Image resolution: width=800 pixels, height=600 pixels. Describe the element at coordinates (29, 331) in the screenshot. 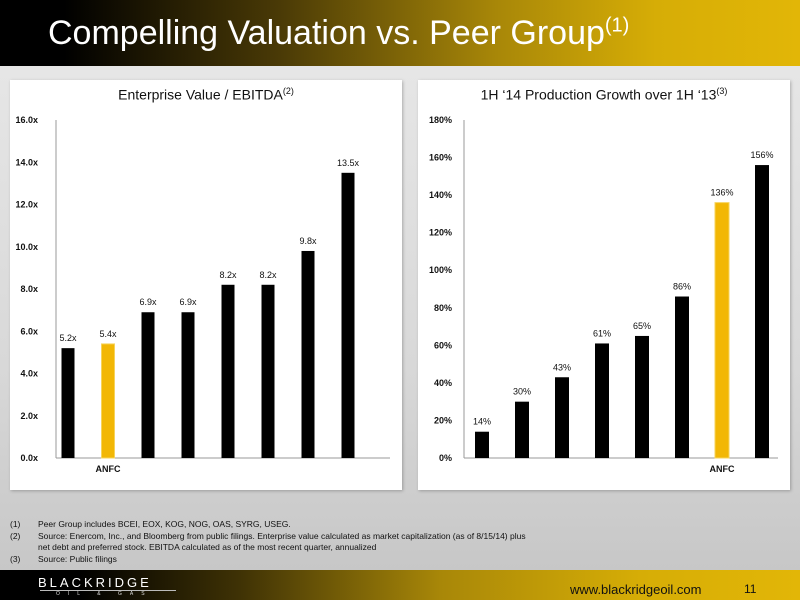

I see `ev-ebitda-y-tick-label: 6.0x` at that location.